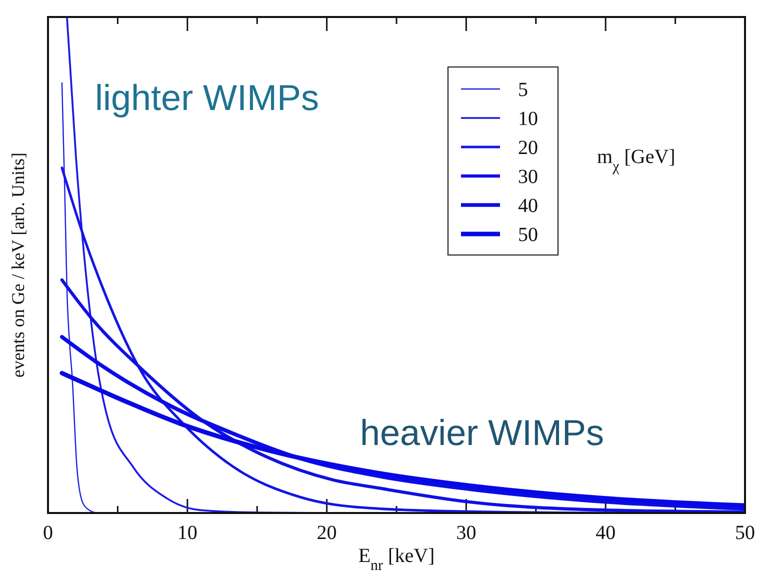 This screenshot has height=582, width=760. I want to click on x-tick-label: 30, so click(466, 533).